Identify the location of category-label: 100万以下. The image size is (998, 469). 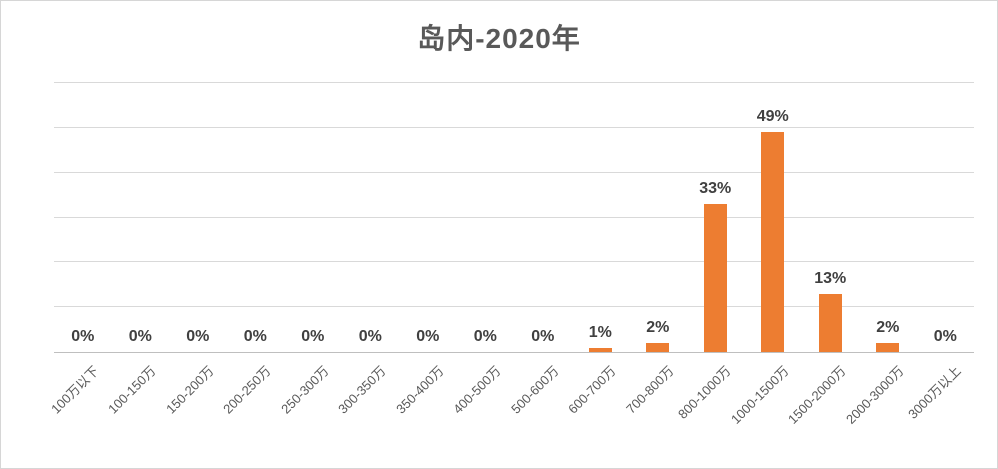
(74, 390).